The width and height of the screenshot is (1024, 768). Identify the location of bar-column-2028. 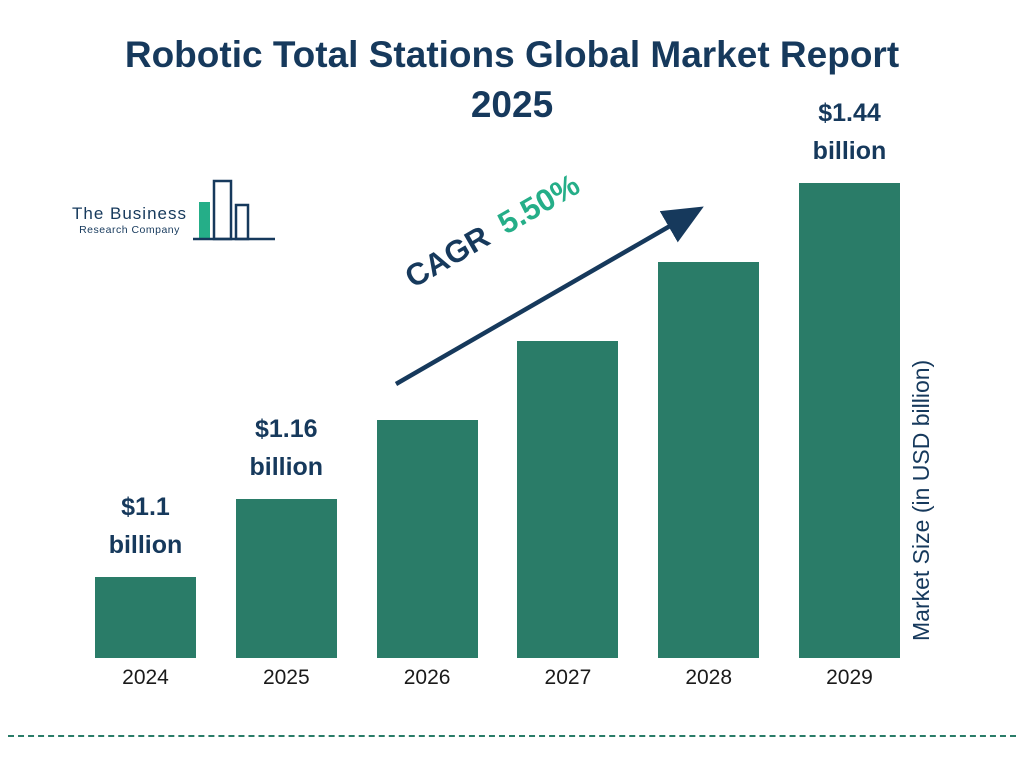
(709, 460).